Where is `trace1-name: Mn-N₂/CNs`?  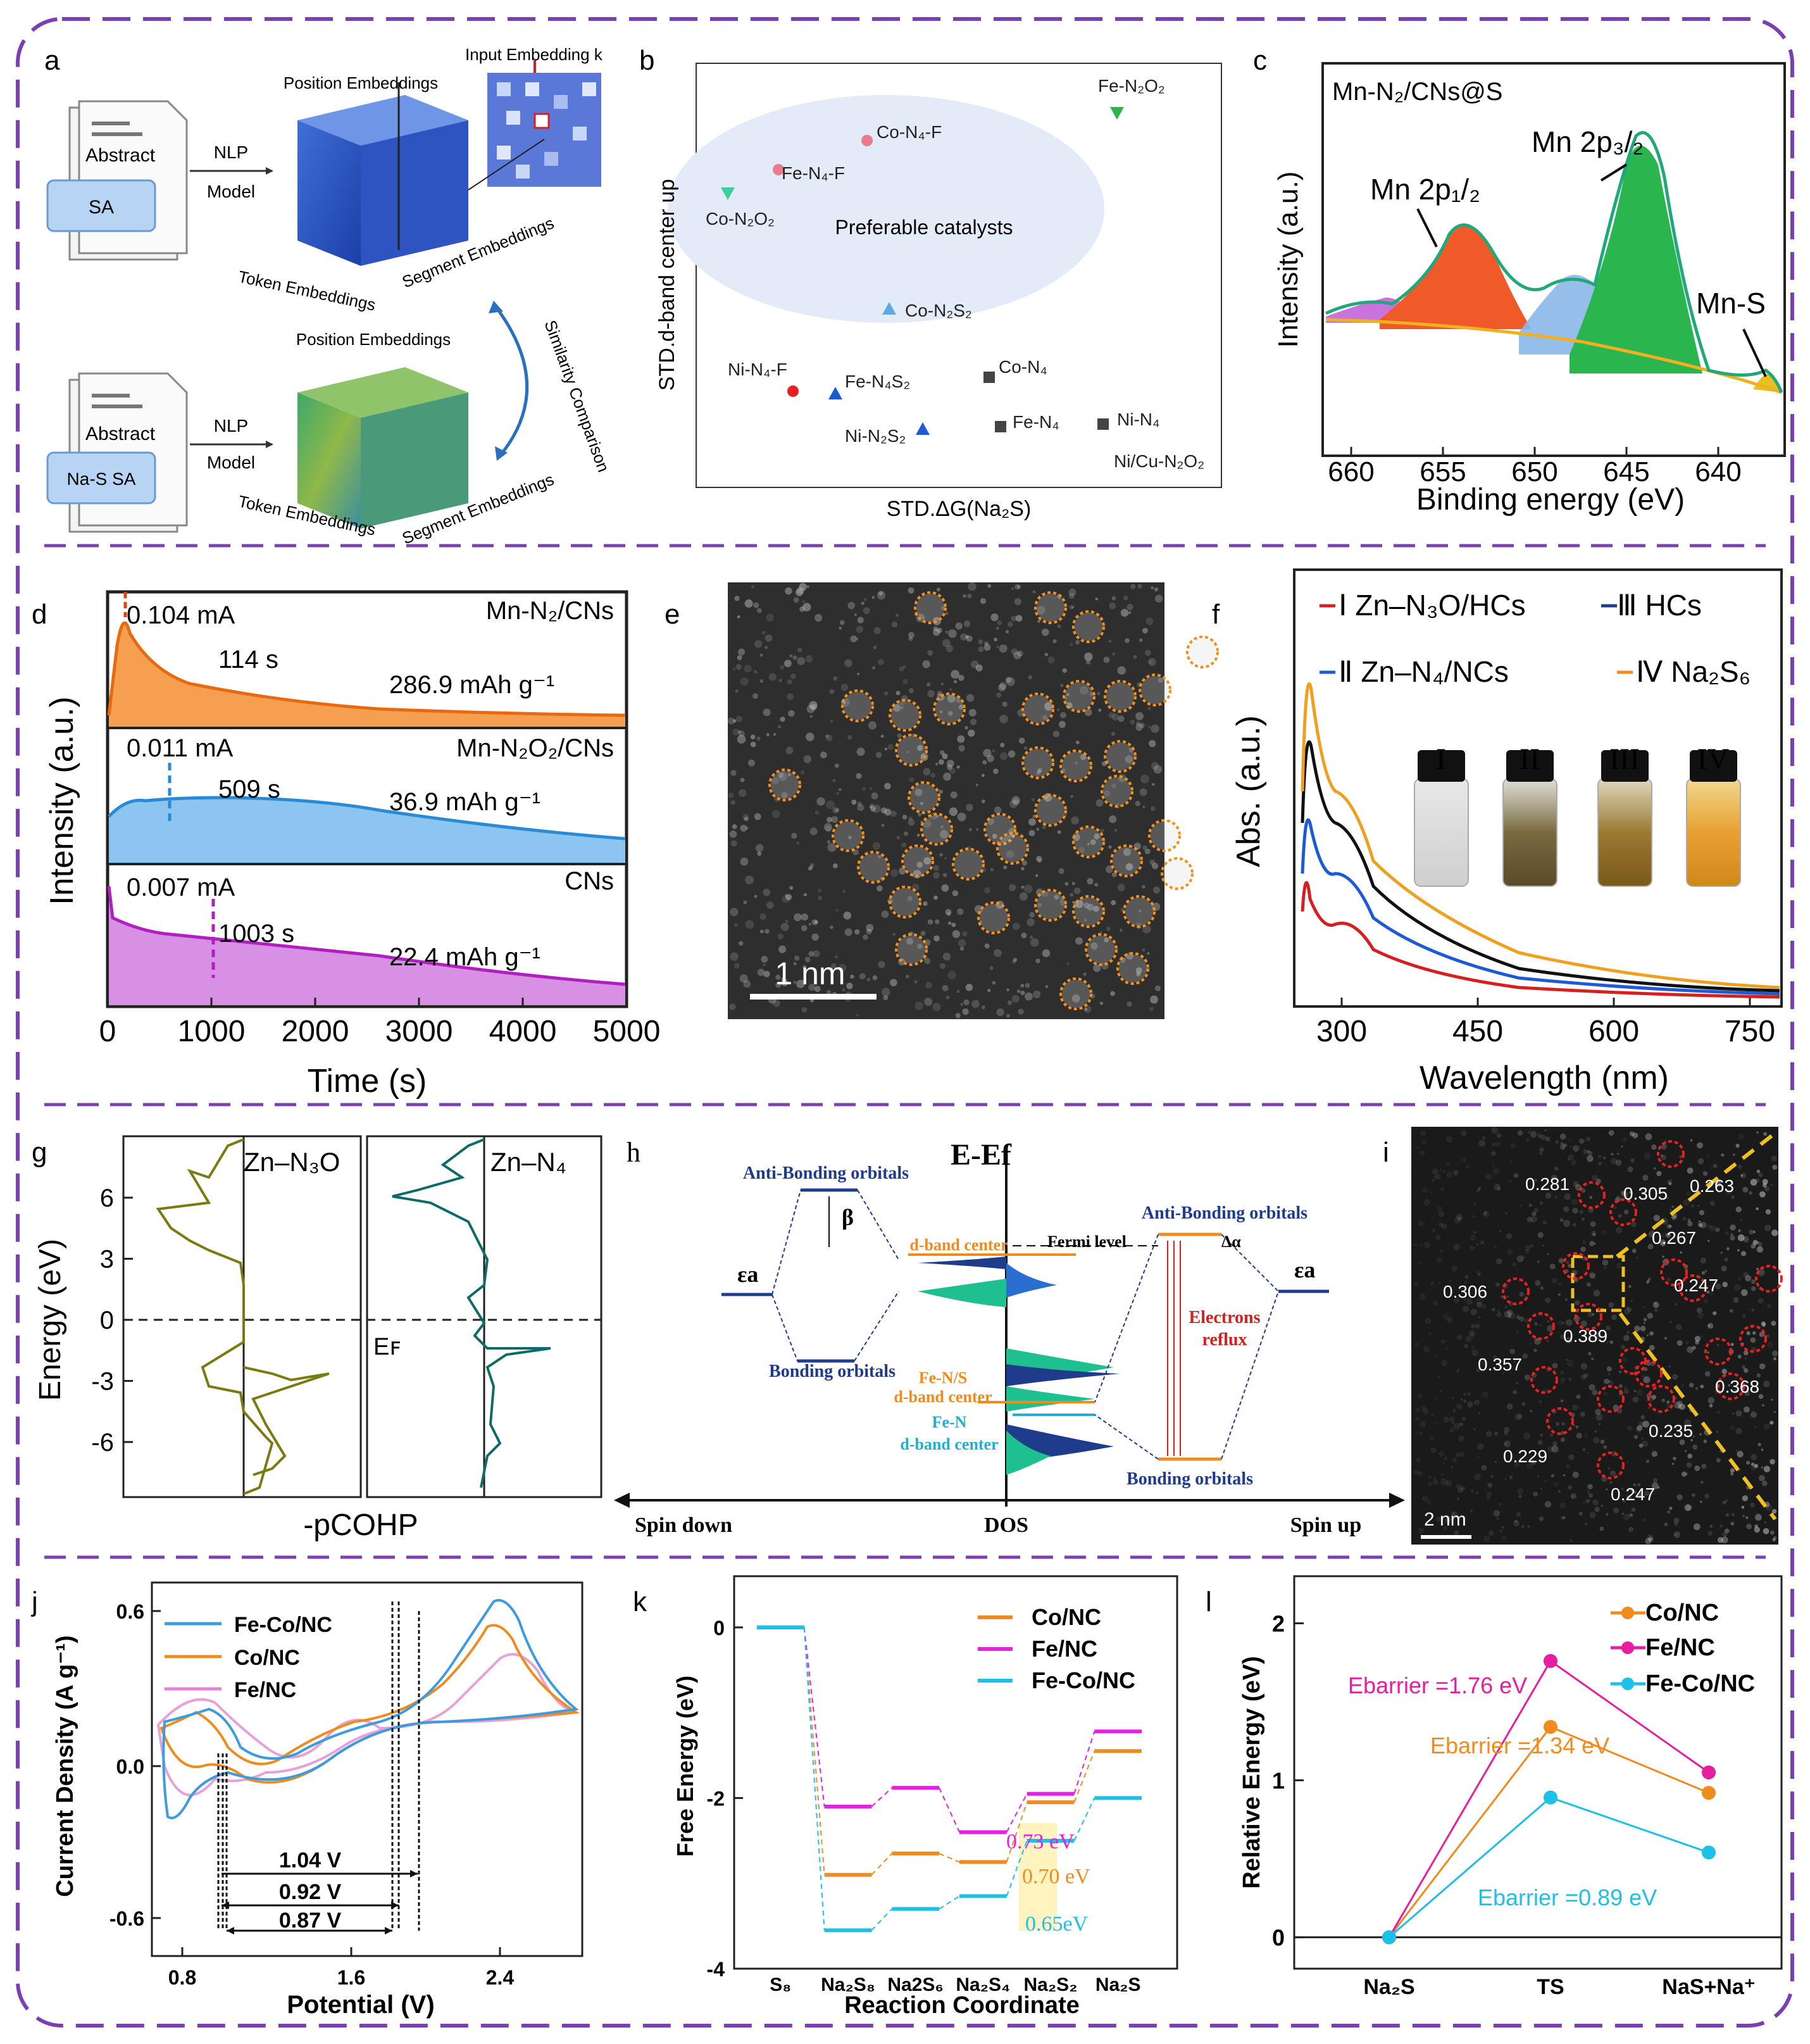
trace1-name: Mn-N₂/CNs is located at coordinates (550, 611).